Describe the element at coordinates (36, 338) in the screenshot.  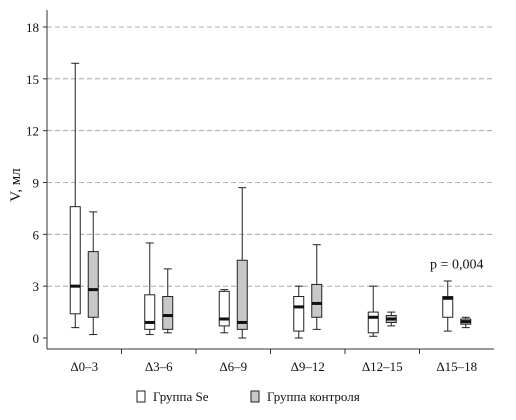
I see `y-tick-label: 0` at that location.